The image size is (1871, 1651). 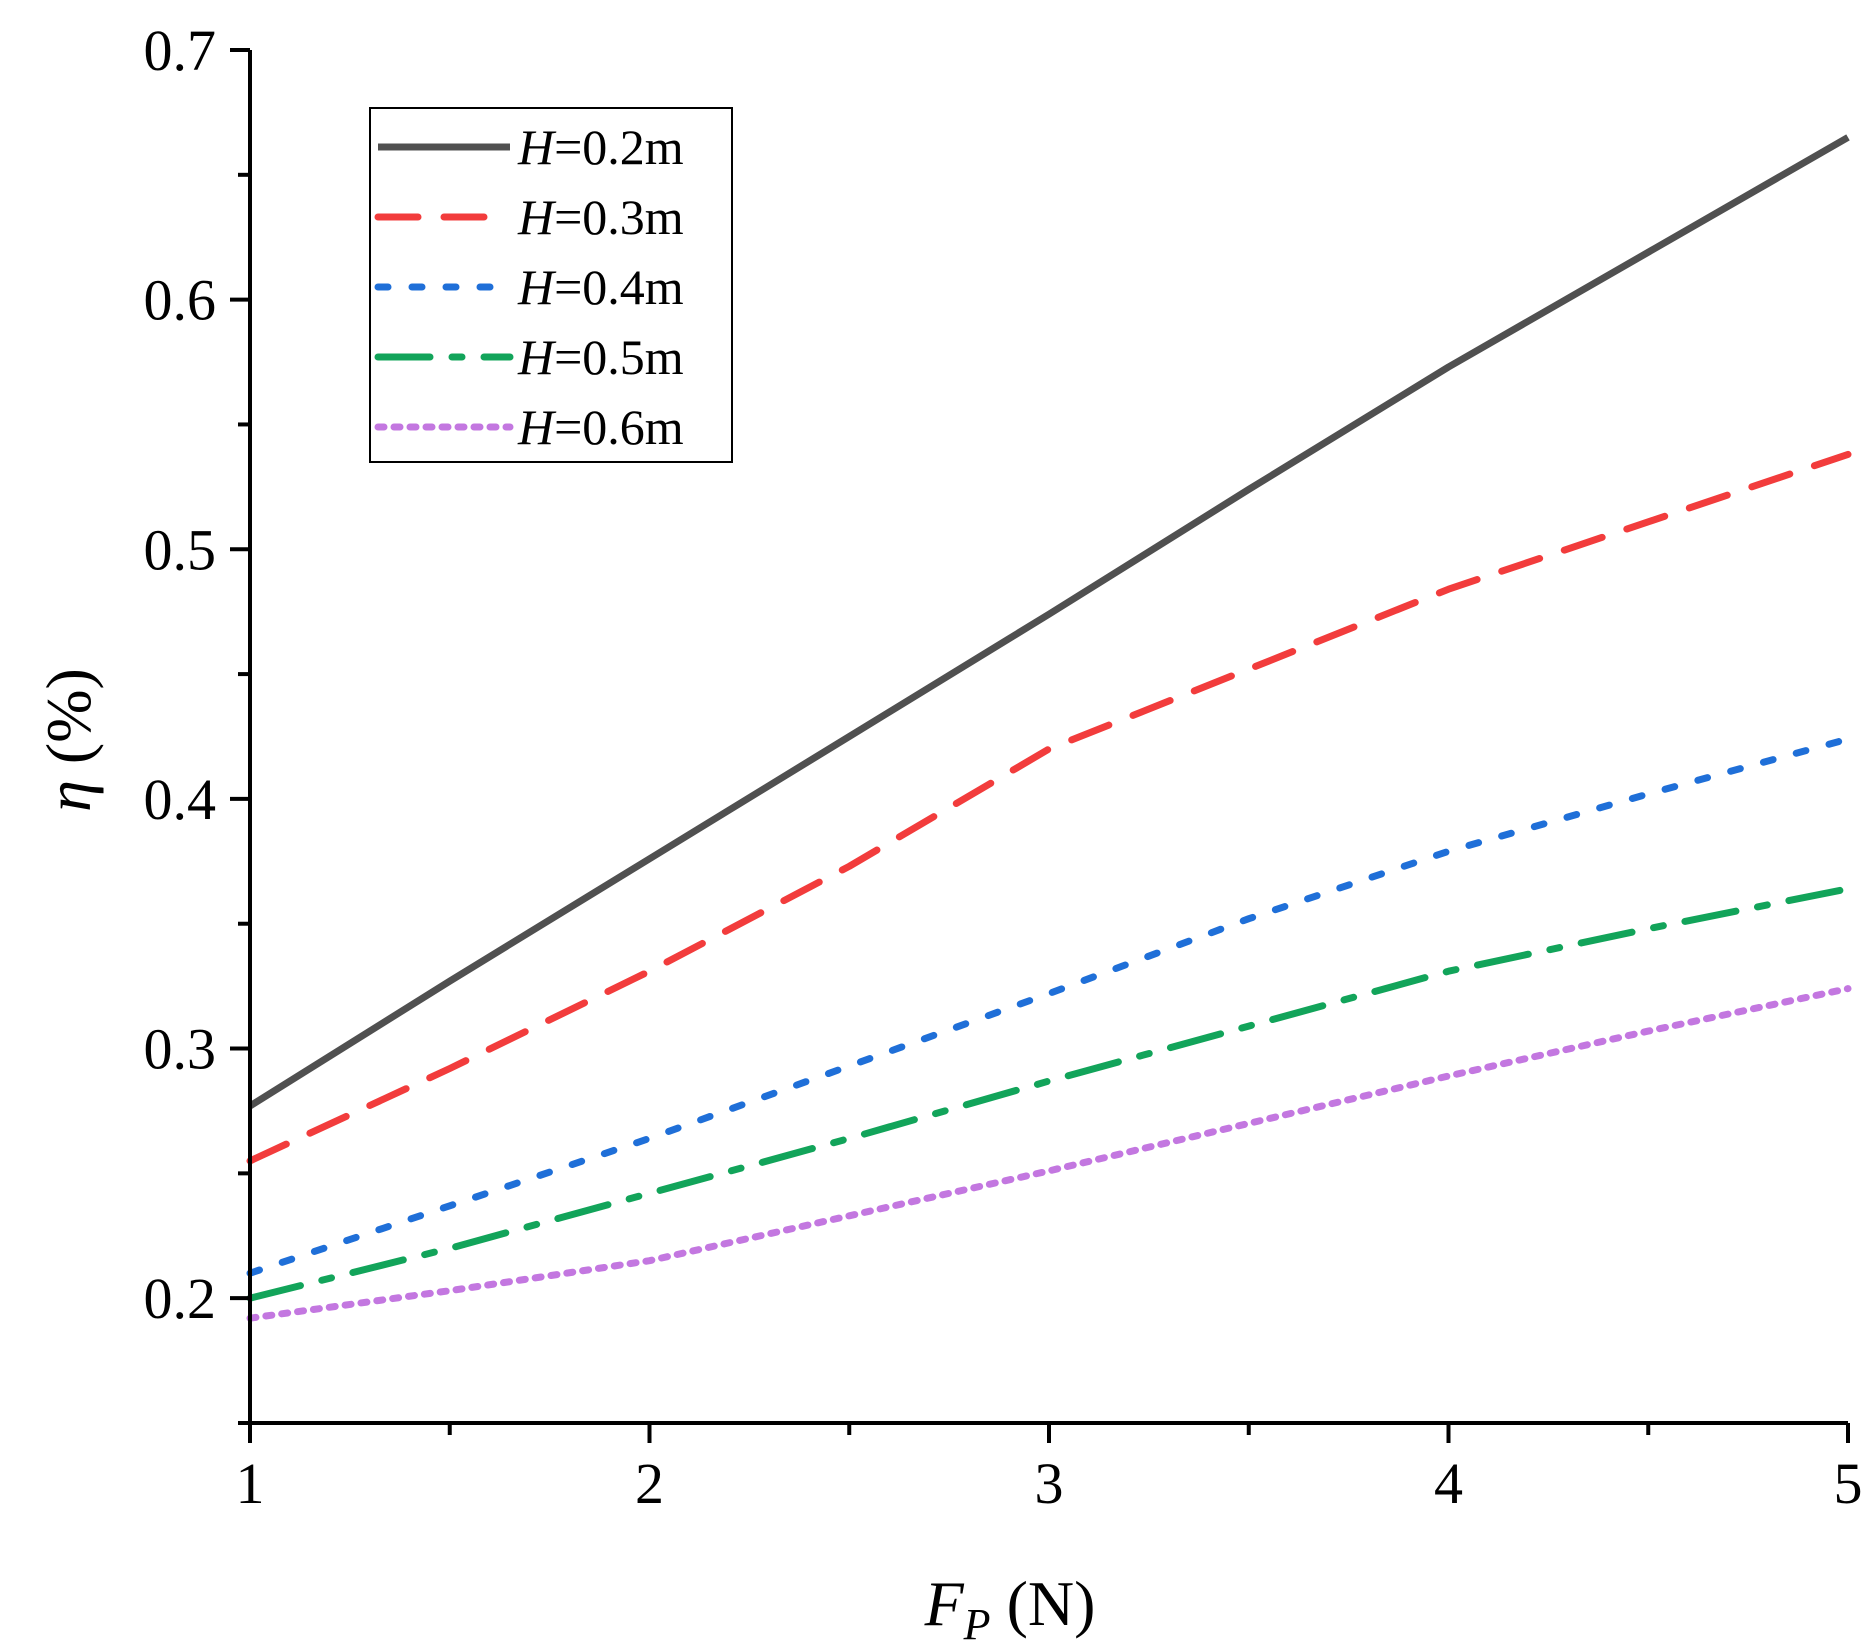 What do you see at coordinates (250, 1483) in the screenshot?
I see `x-tick-label: 1` at bounding box center [250, 1483].